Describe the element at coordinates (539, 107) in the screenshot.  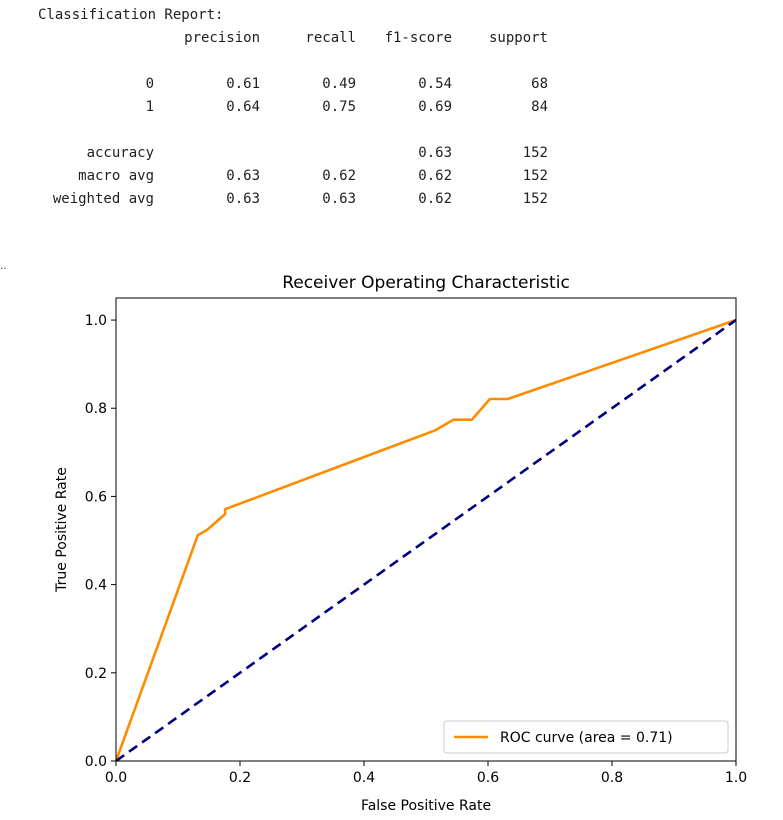
I see `cell-support: 84` at that location.